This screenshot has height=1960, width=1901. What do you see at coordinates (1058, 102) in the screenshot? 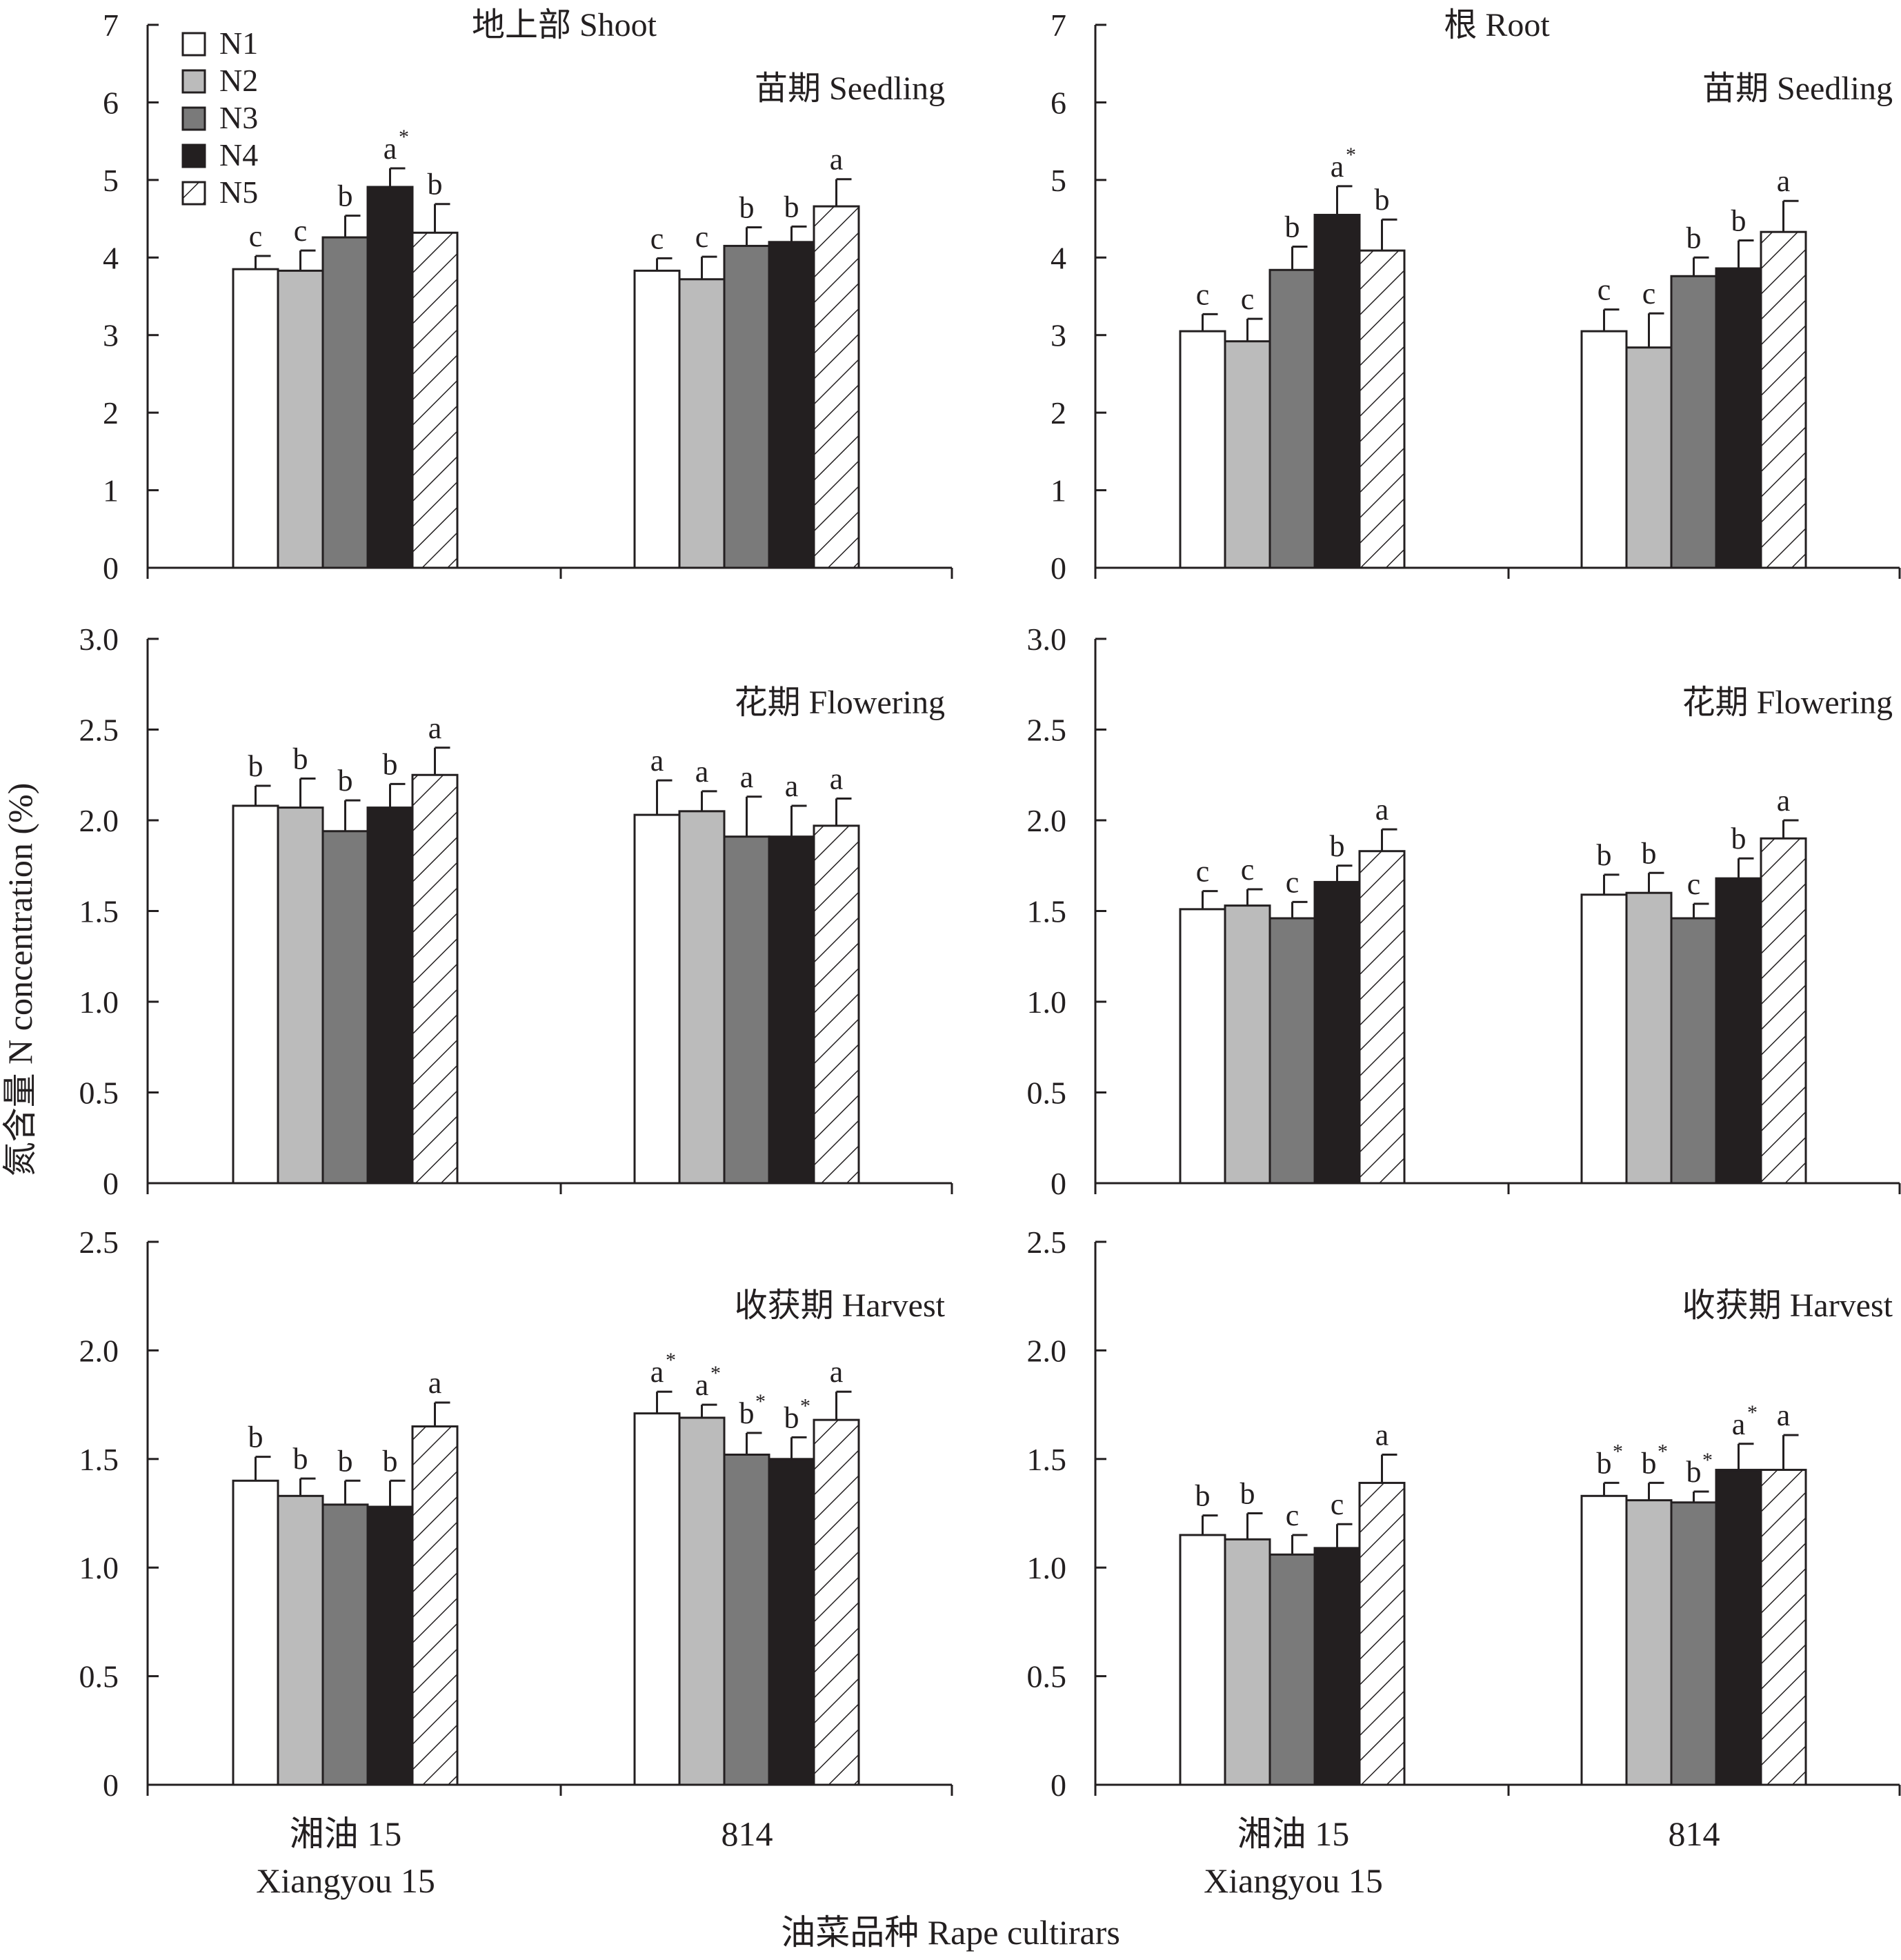
I see `y-tick-label: 6` at bounding box center [1058, 102].